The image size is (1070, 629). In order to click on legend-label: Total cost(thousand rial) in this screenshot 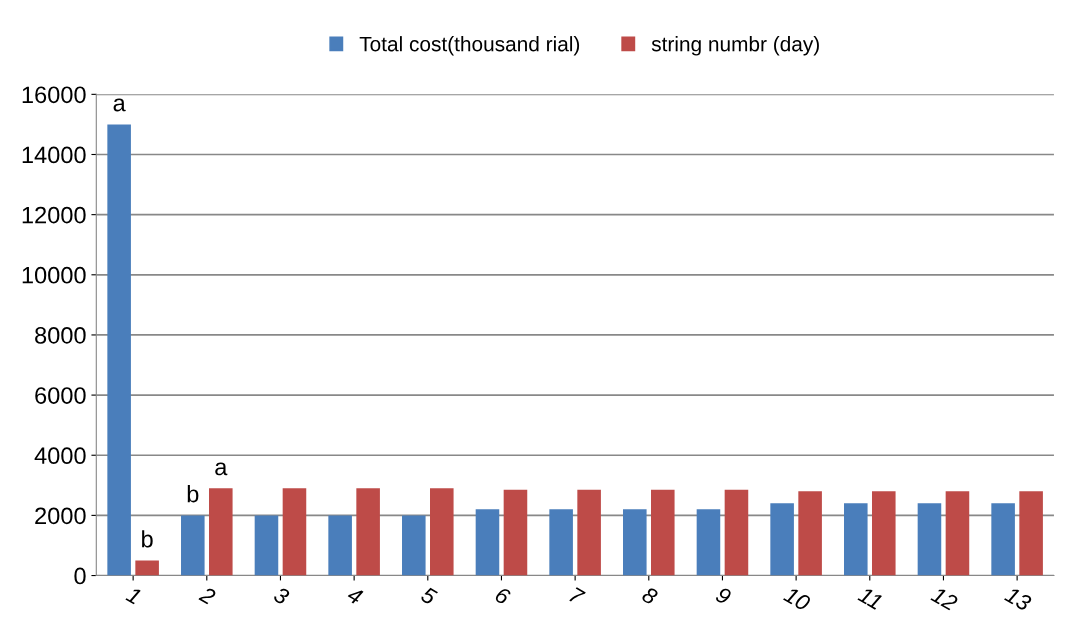, I will do `click(469, 46)`.